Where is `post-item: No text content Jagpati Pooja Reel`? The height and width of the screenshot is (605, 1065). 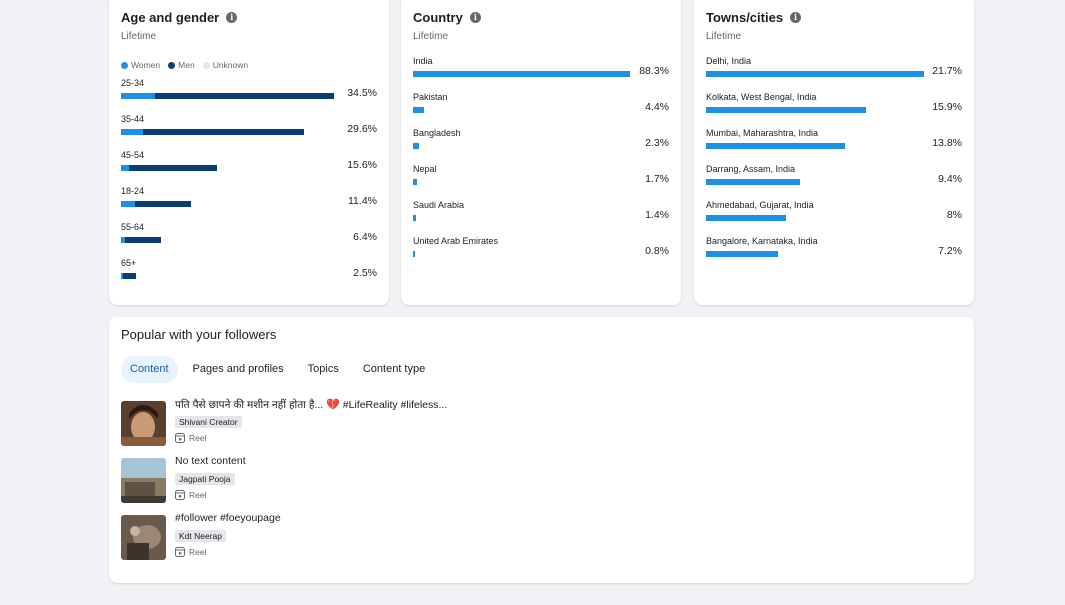
post-item: No text content Jagpati Pooja Reel is located at coordinates (421, 479).